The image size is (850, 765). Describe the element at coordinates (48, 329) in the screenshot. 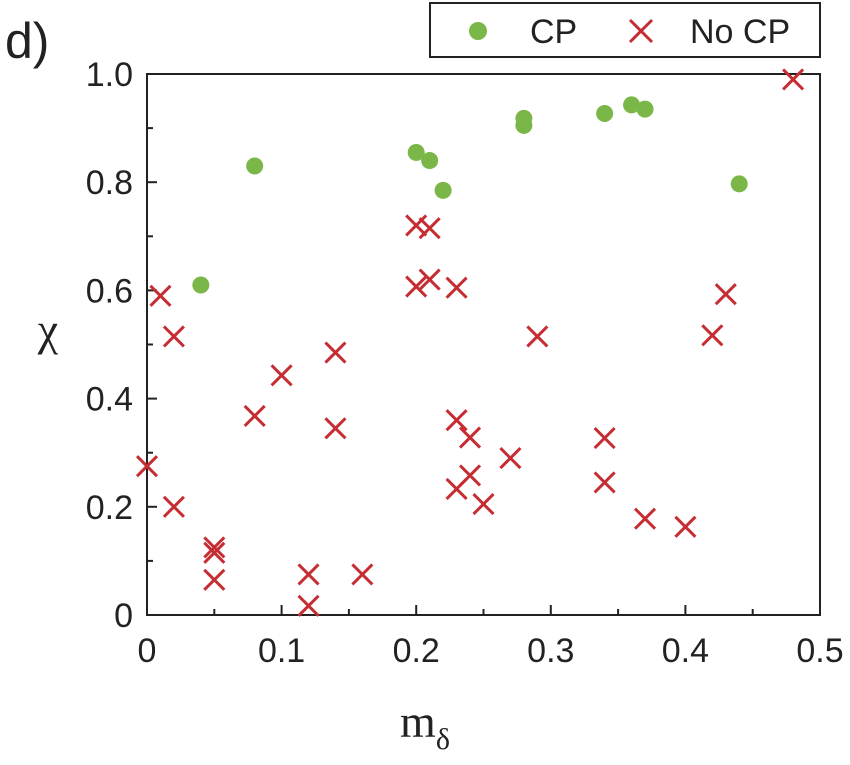

I see `y-axis-label: χ` at that location.